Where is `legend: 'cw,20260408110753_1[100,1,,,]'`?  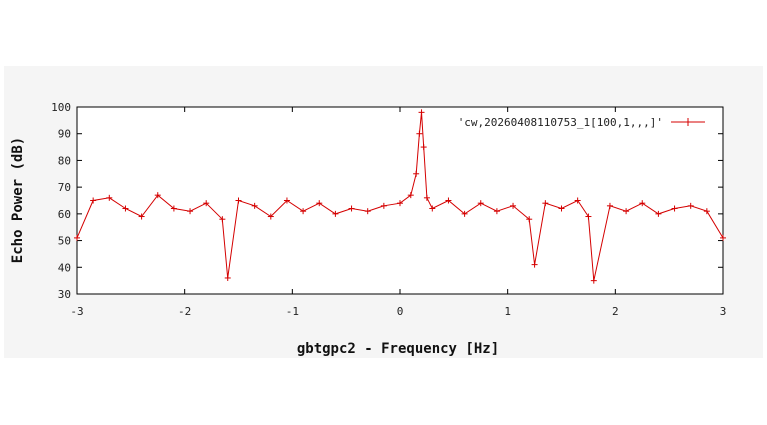
legend: 'cw,20260408110753_1[100,1,,,]' is located at coordinates (581, 122).